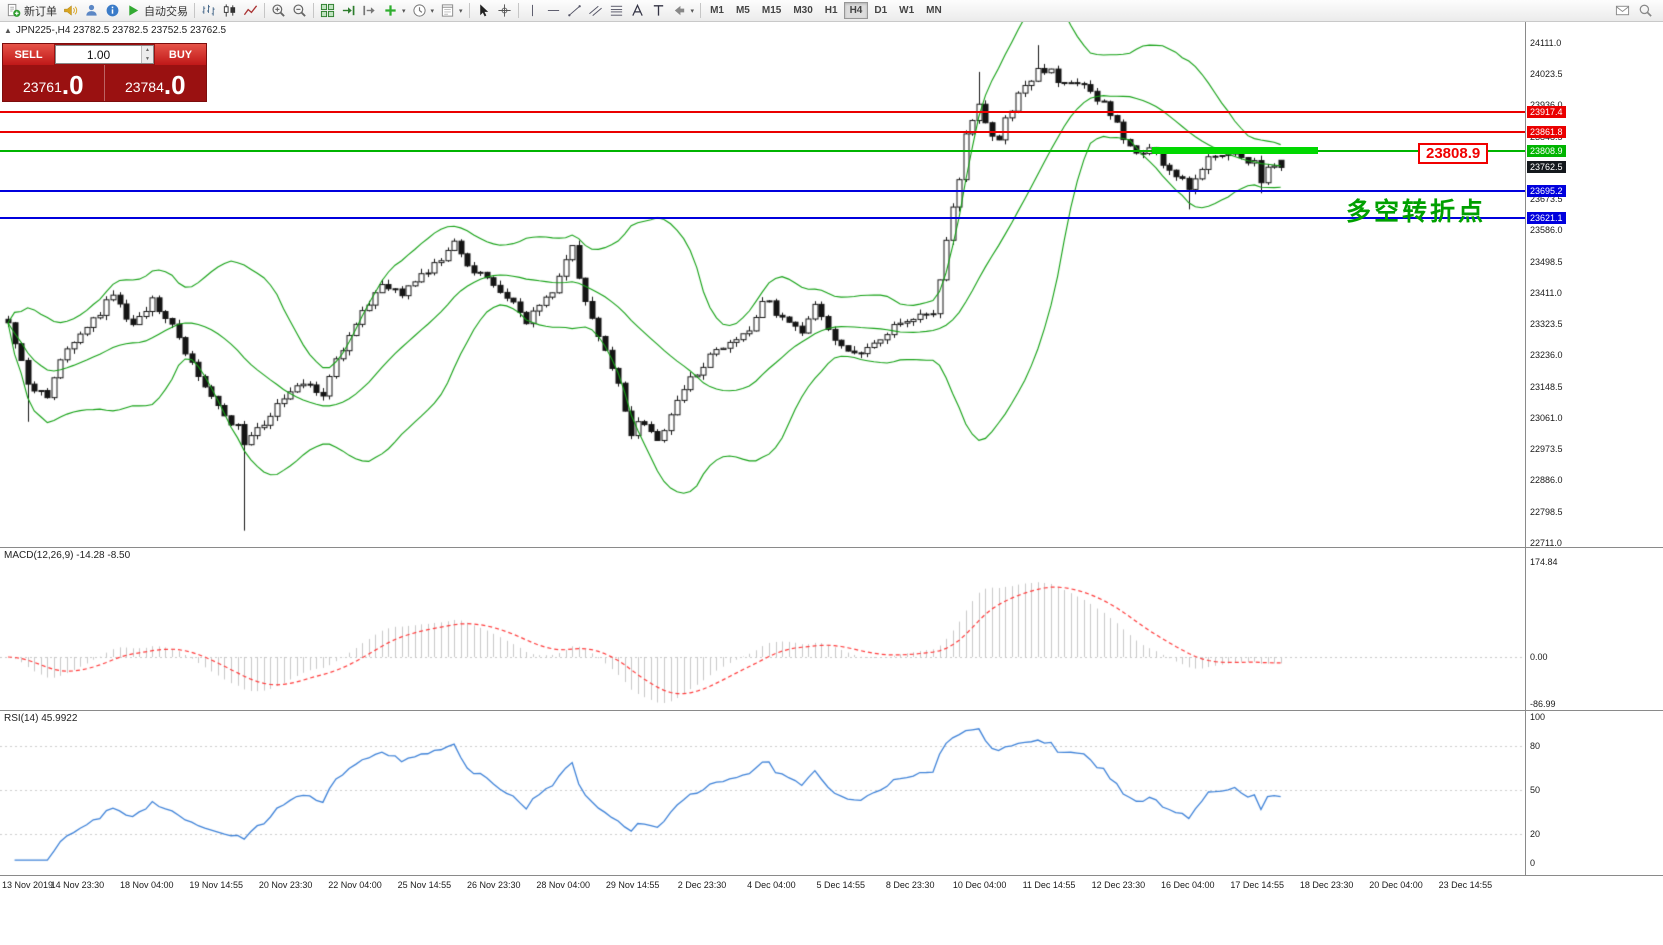  What do you see at coordinates (180, 54) in the screenshot?
I see `buy-button: BUY` at bounding box center [180, 54].